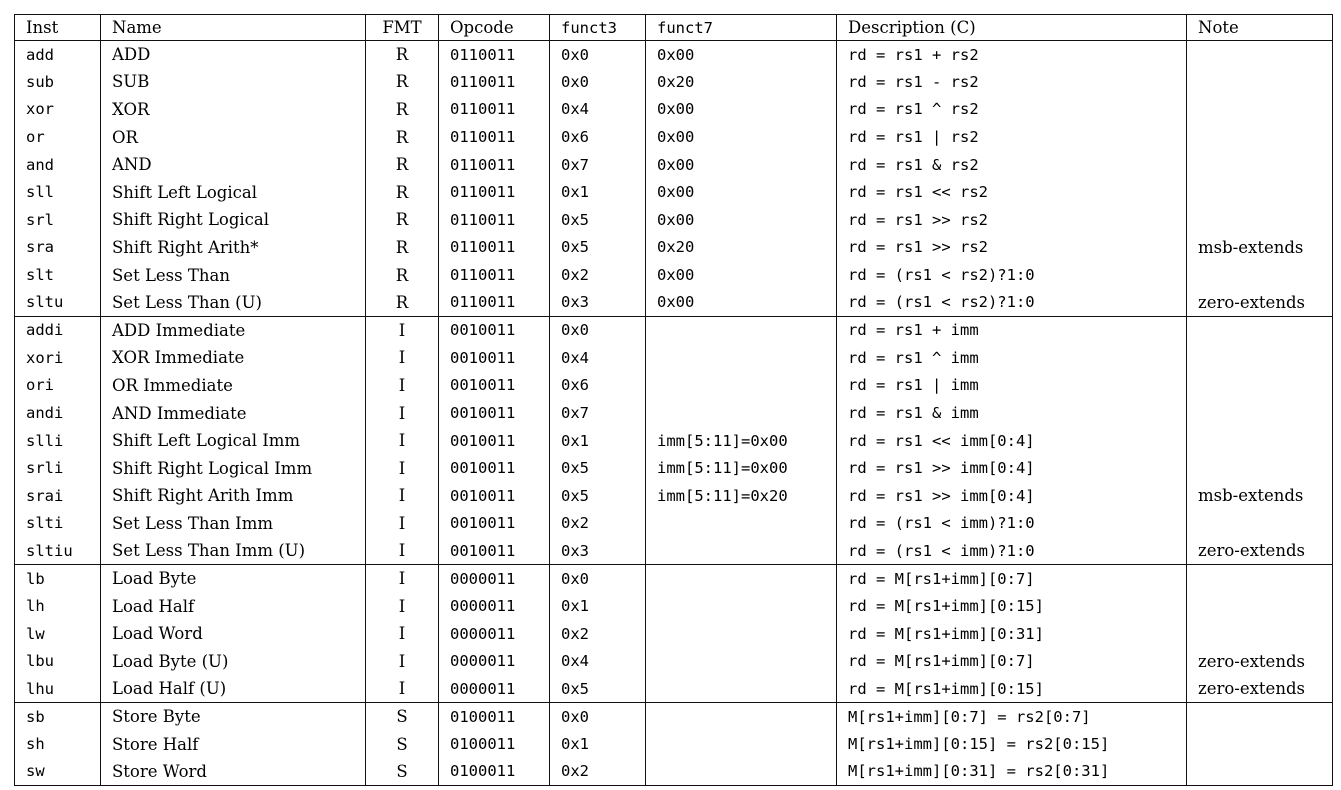  Describe the element at coordinates (1011, 192) in the screenshot. I see `cell-description: rd = rs1 << rs2` at that location.